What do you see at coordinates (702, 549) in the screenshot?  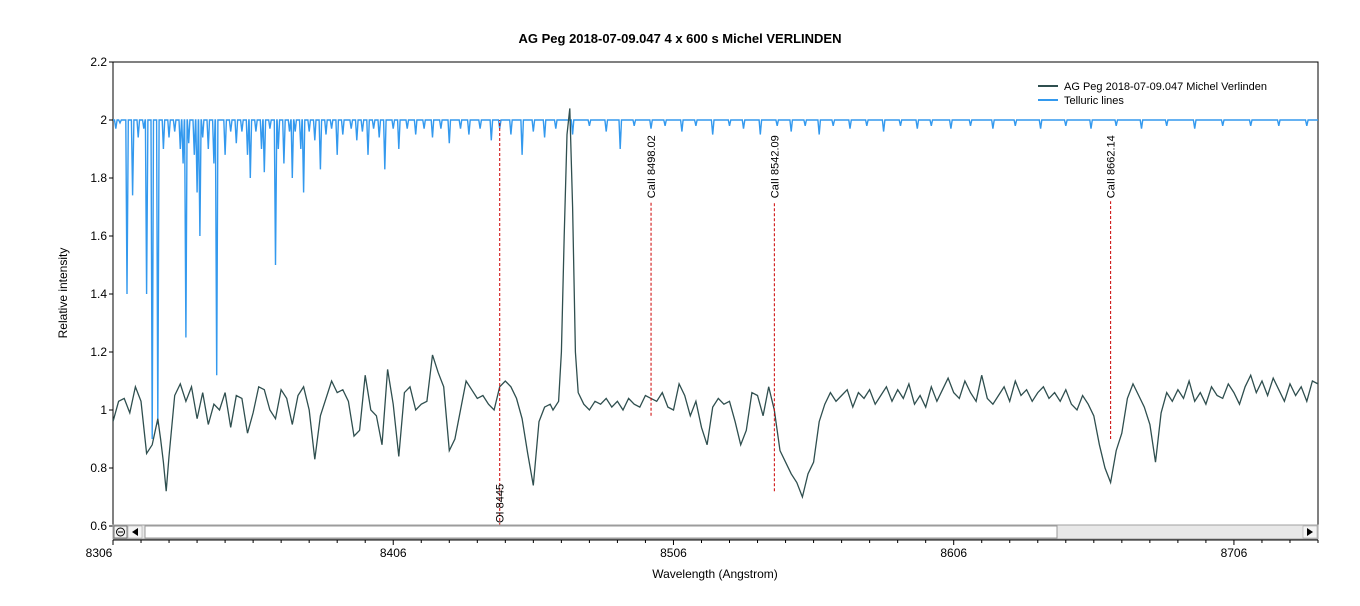 I see `x-axis: 8306 8406 8506 8606 8706` at bounding box center [702, 549].